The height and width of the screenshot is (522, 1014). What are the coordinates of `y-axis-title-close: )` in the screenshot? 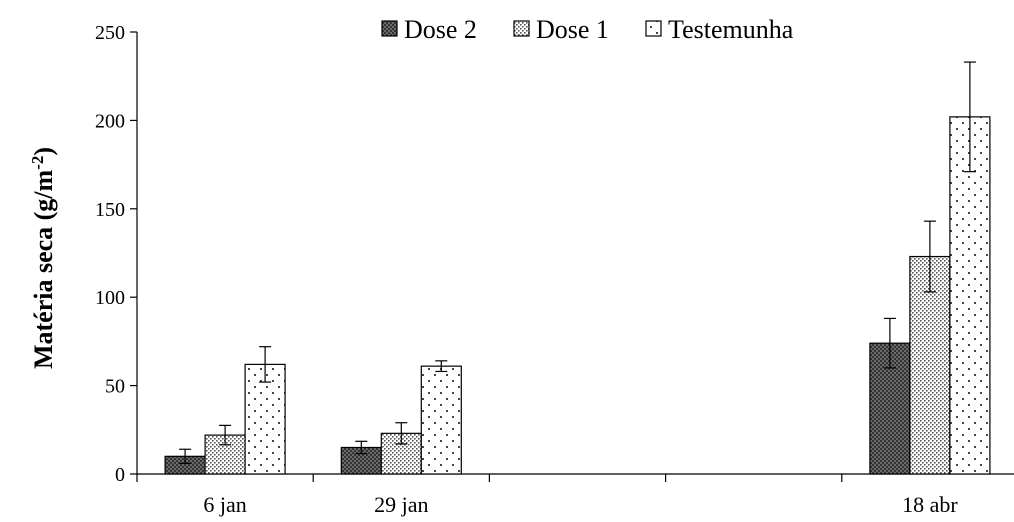 It's located at (43, 151).